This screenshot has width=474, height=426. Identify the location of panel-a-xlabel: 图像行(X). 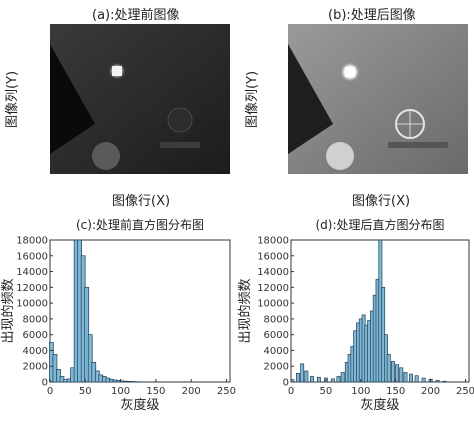
(141, 201).